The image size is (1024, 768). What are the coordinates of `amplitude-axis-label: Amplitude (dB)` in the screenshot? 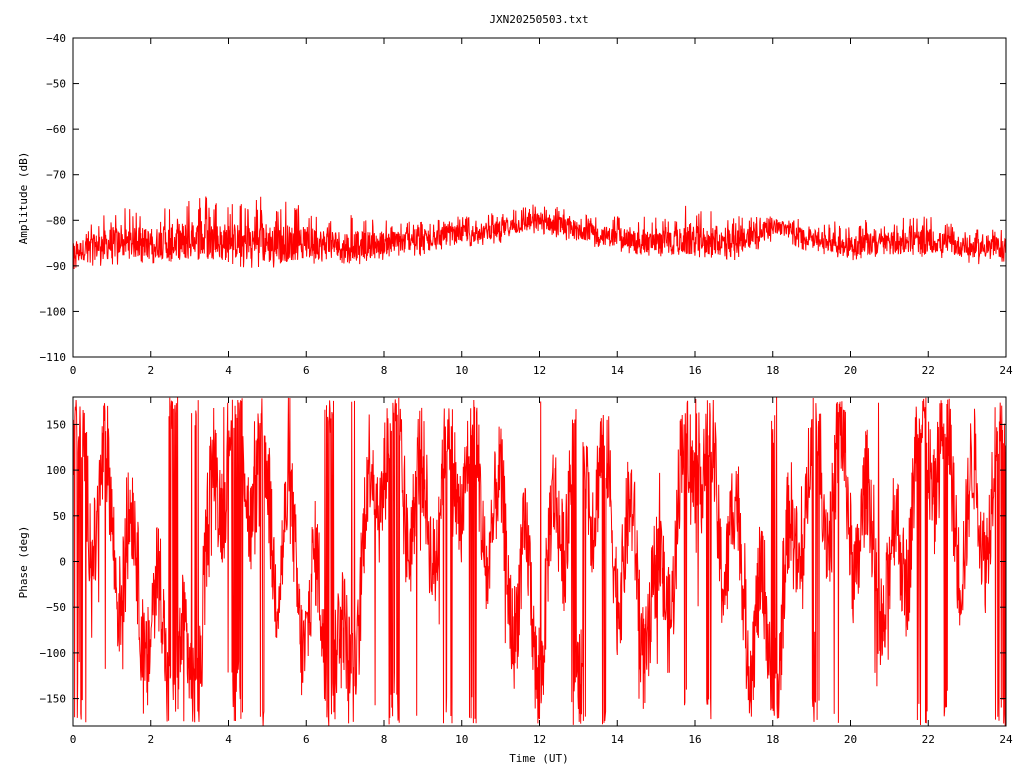 It's located at (23, 198).